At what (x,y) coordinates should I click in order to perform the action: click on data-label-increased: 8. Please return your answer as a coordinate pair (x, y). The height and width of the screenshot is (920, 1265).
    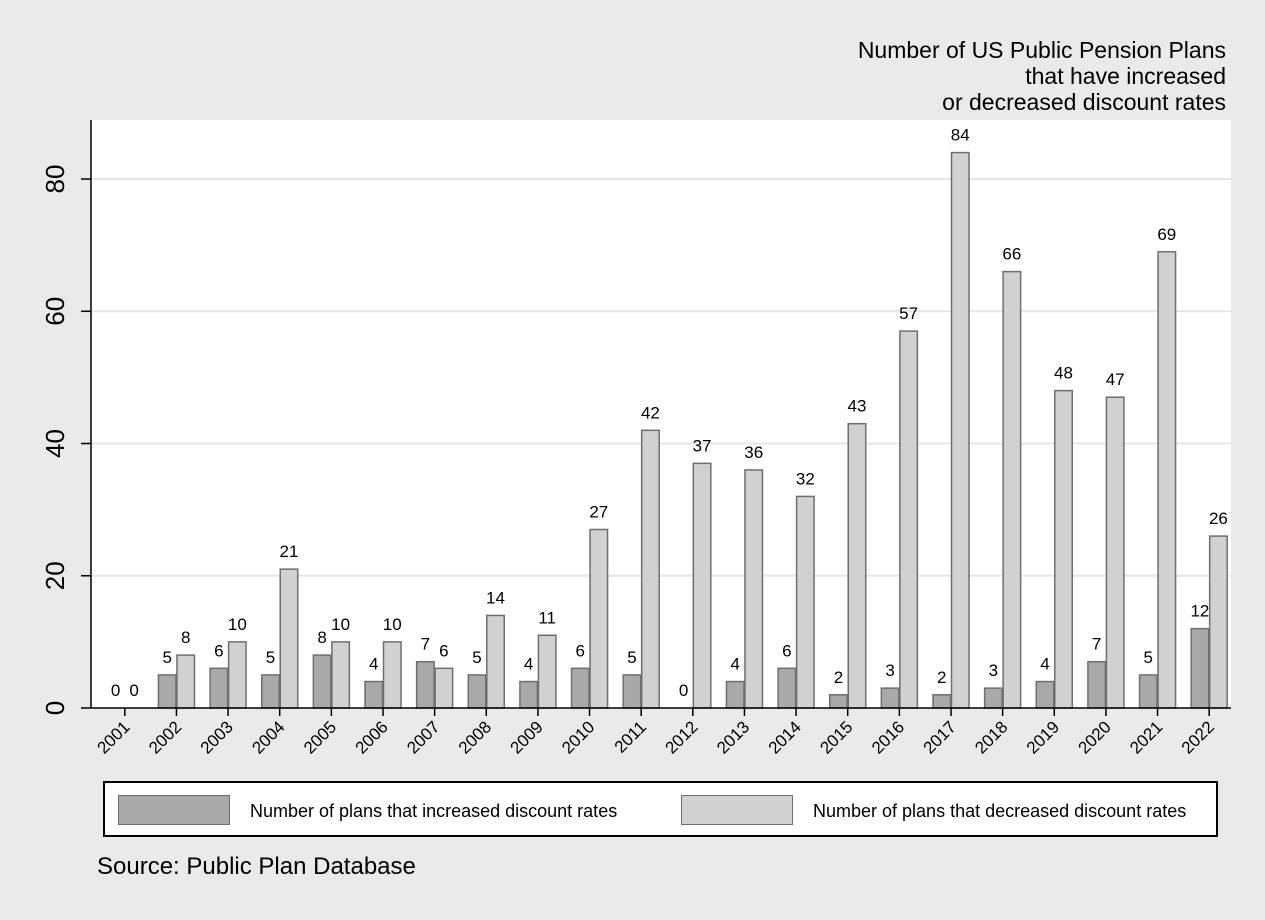
    Looking at the image, I should click on (321, 637).